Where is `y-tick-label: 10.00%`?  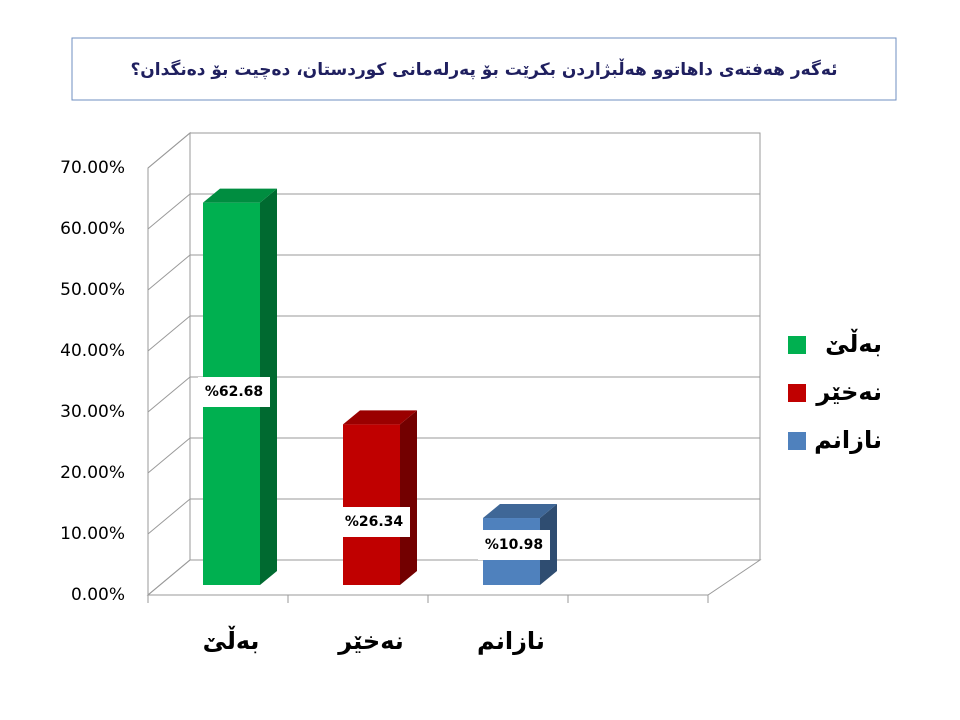
y-tick-label: 10.00% is located at coordinates (92, 534).